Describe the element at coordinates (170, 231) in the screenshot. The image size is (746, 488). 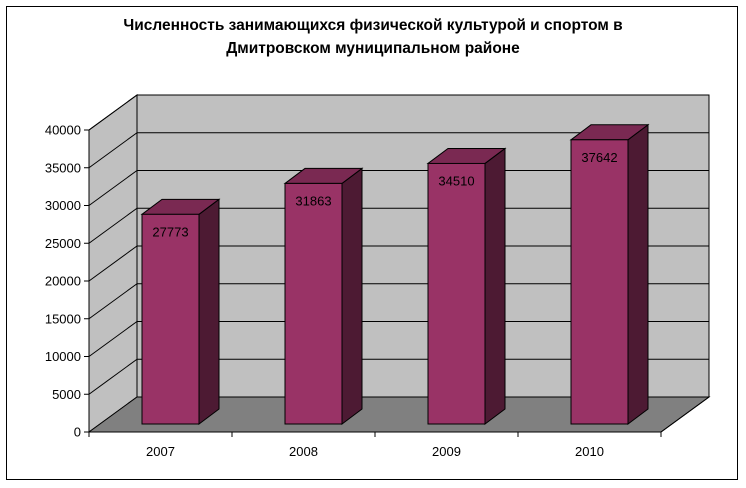
I see `data-label: 27773` at that location.